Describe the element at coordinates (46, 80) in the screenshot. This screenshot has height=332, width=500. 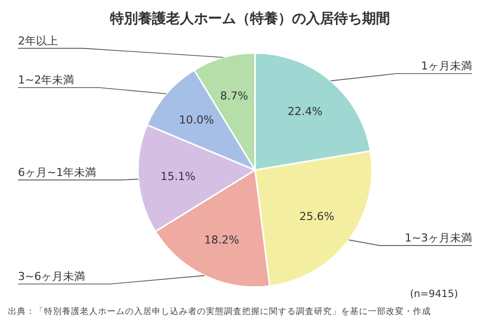
I see `slice-label: 1~2年未満` at that location.